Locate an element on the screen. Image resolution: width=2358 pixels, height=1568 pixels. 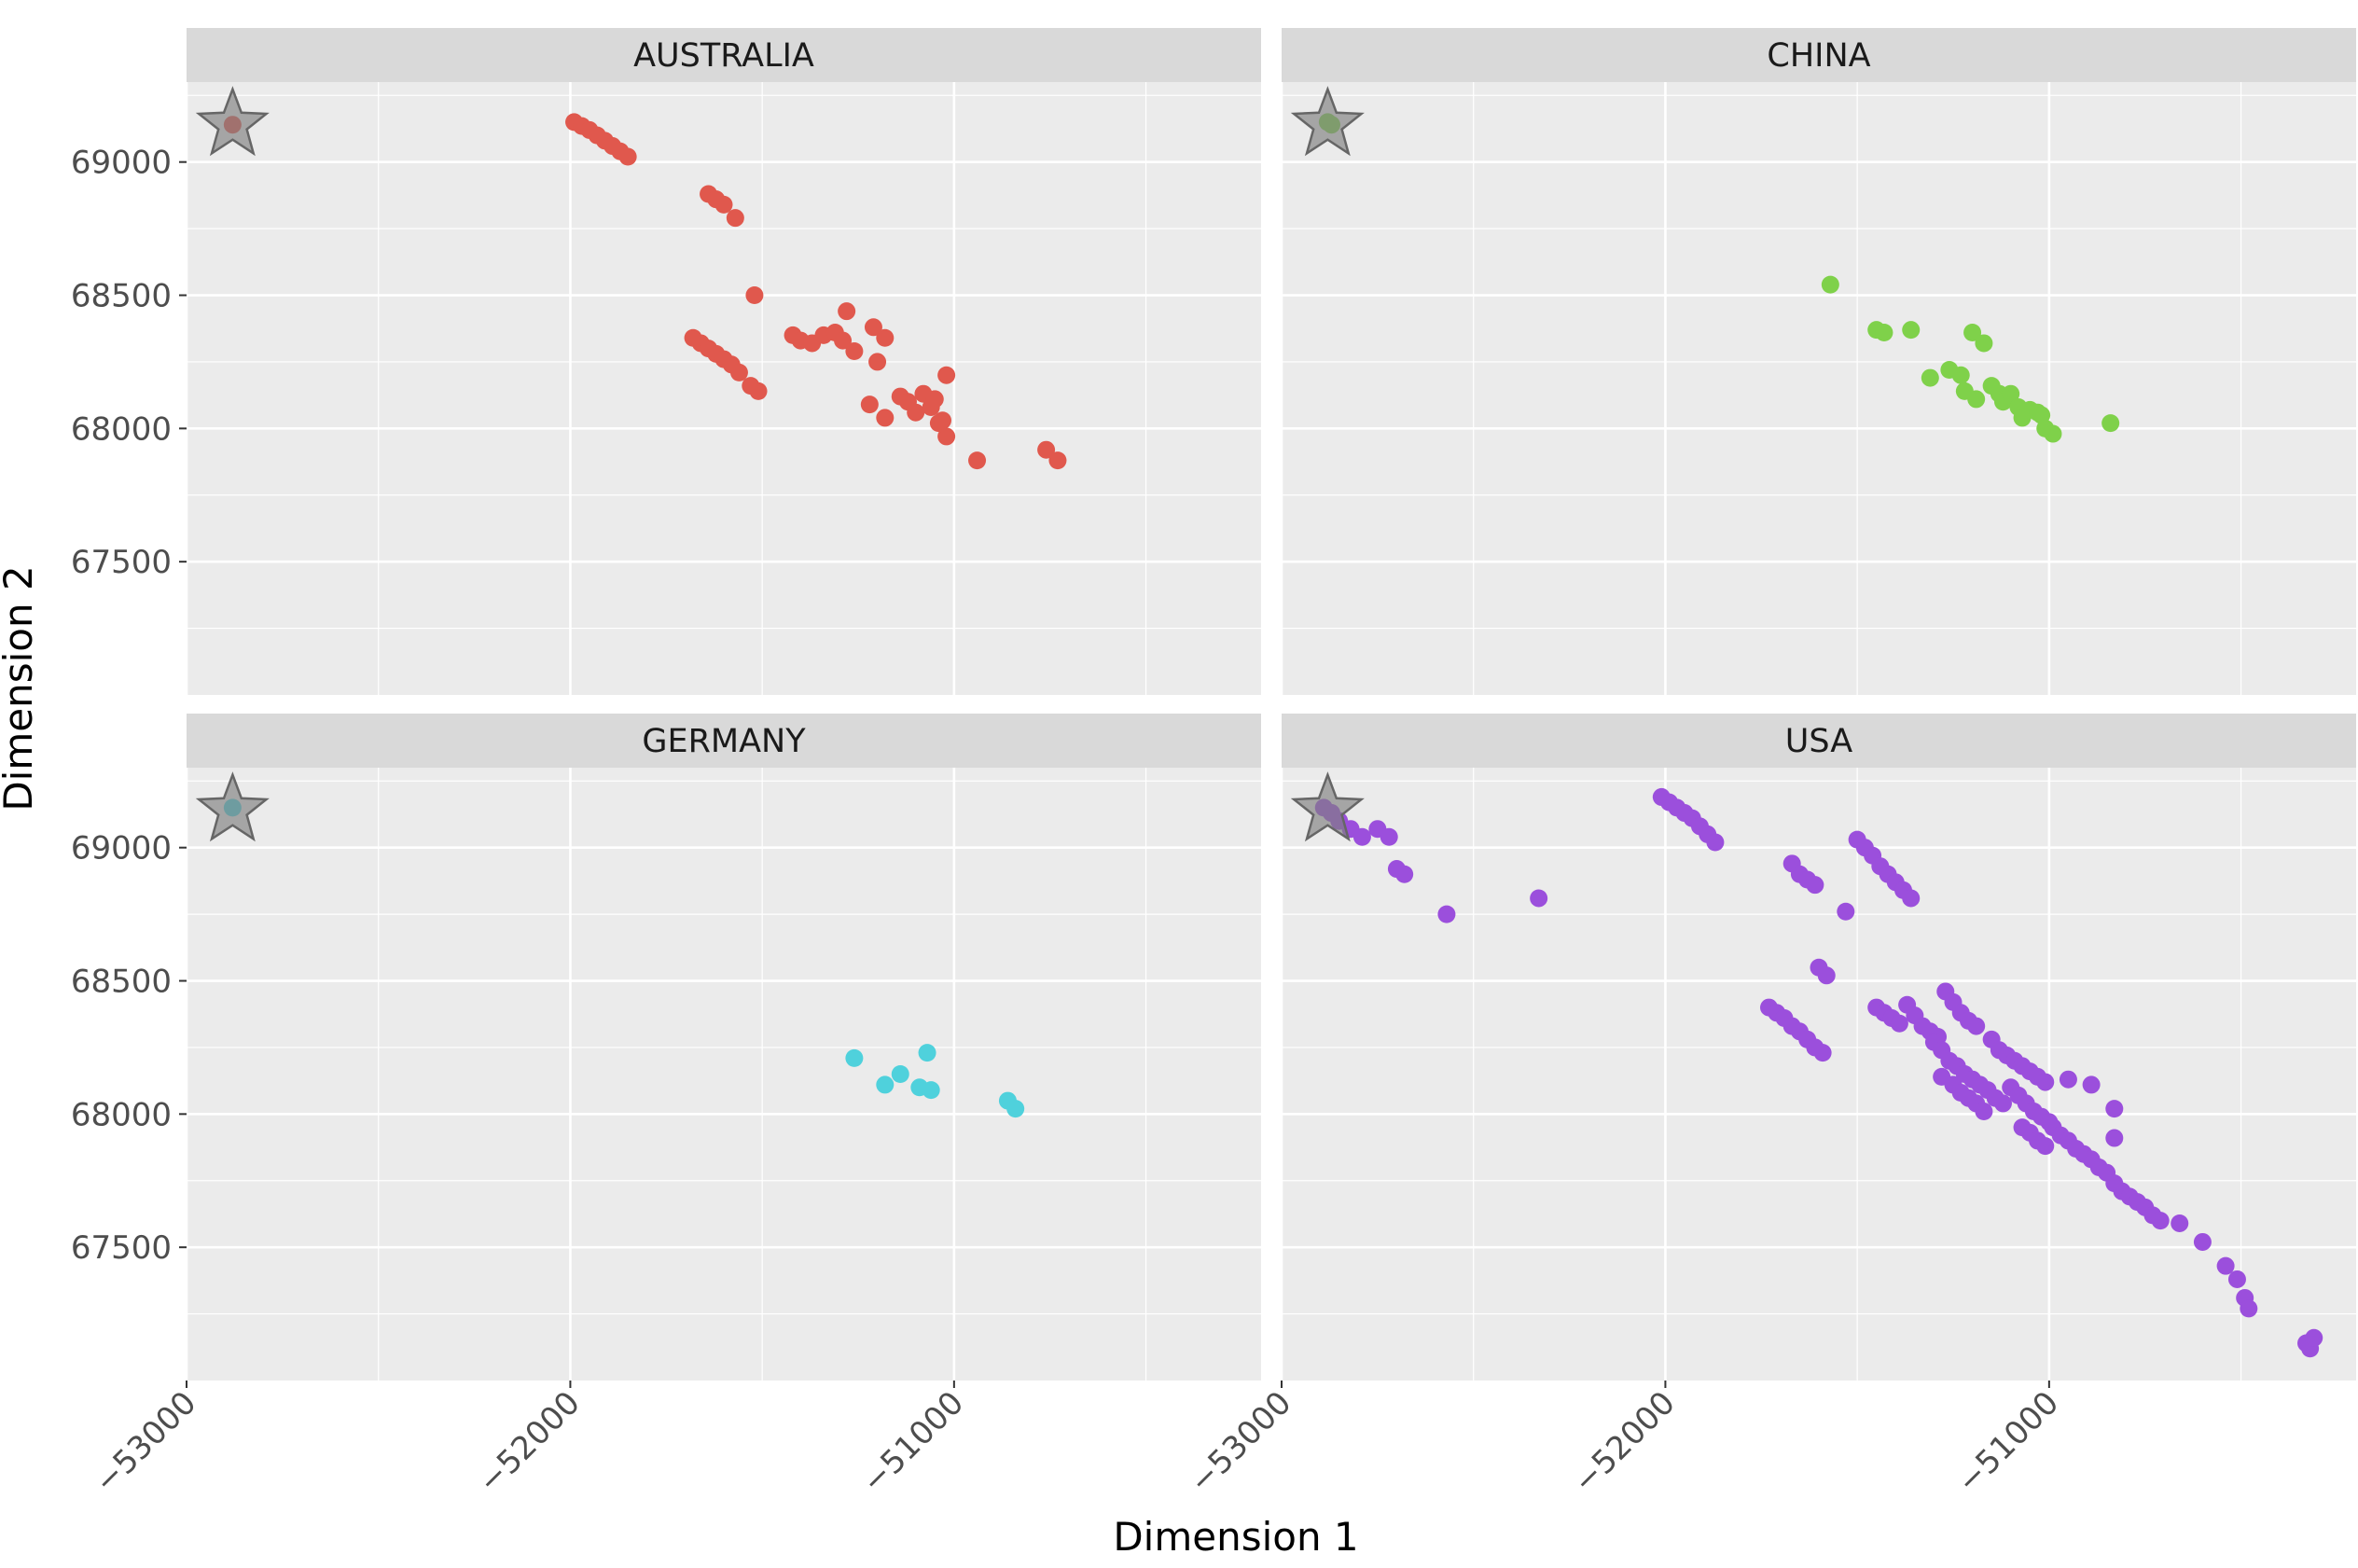
facet-label: USA is located at coordinates (1818, 741).